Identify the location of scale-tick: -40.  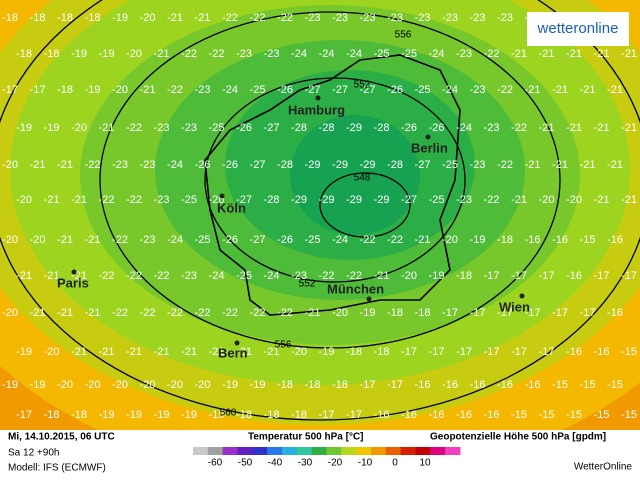
(275, 463).